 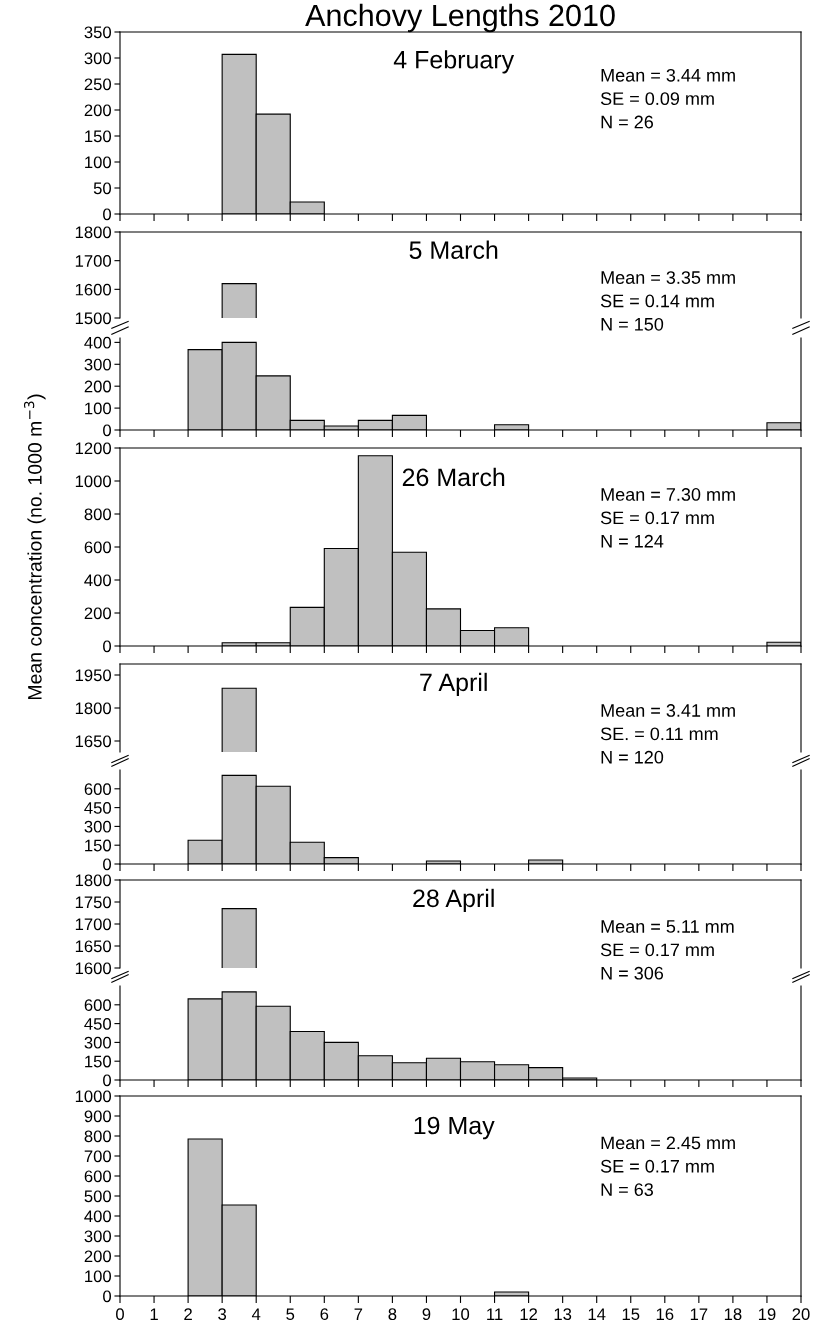 I want to click on x-tick-label: 10, so click(x=461, y=1314).